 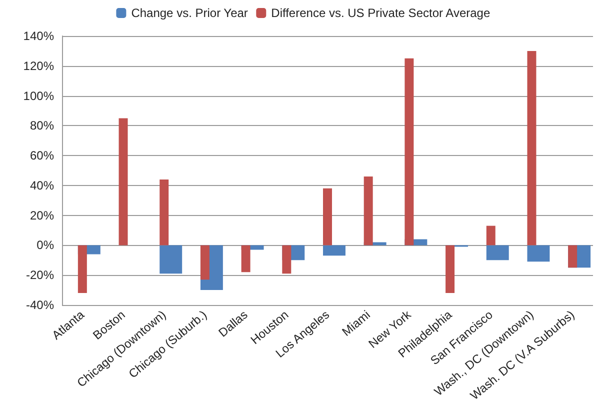 I want to click on y-tick-label: 140%, so click(x=38, y=36).